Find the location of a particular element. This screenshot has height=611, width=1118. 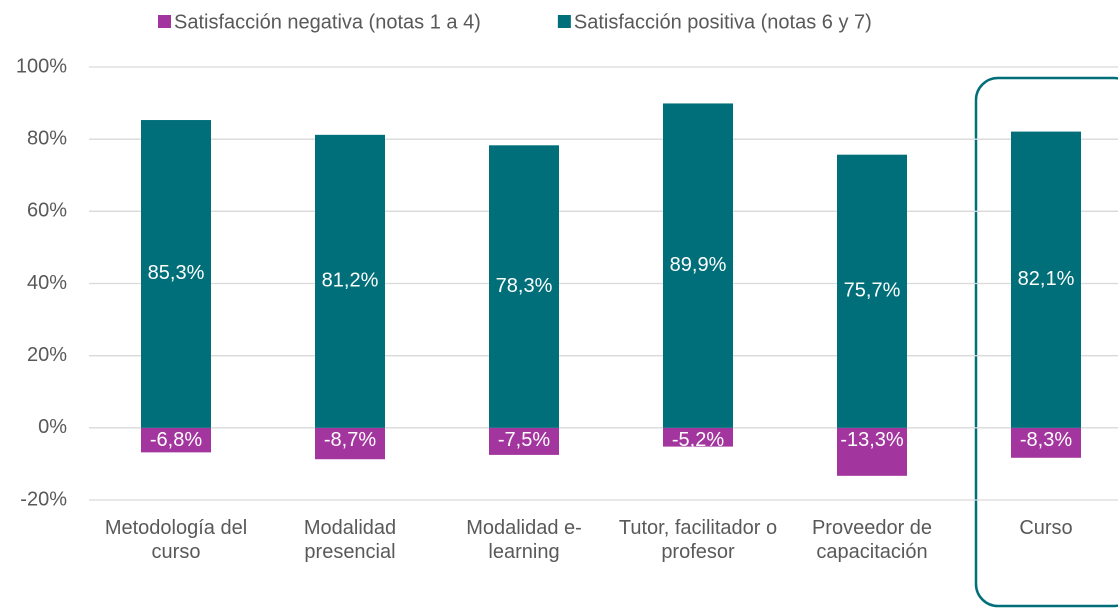

x-tick-label: Proveedor de capacitación is located at coordinates (872, 540).